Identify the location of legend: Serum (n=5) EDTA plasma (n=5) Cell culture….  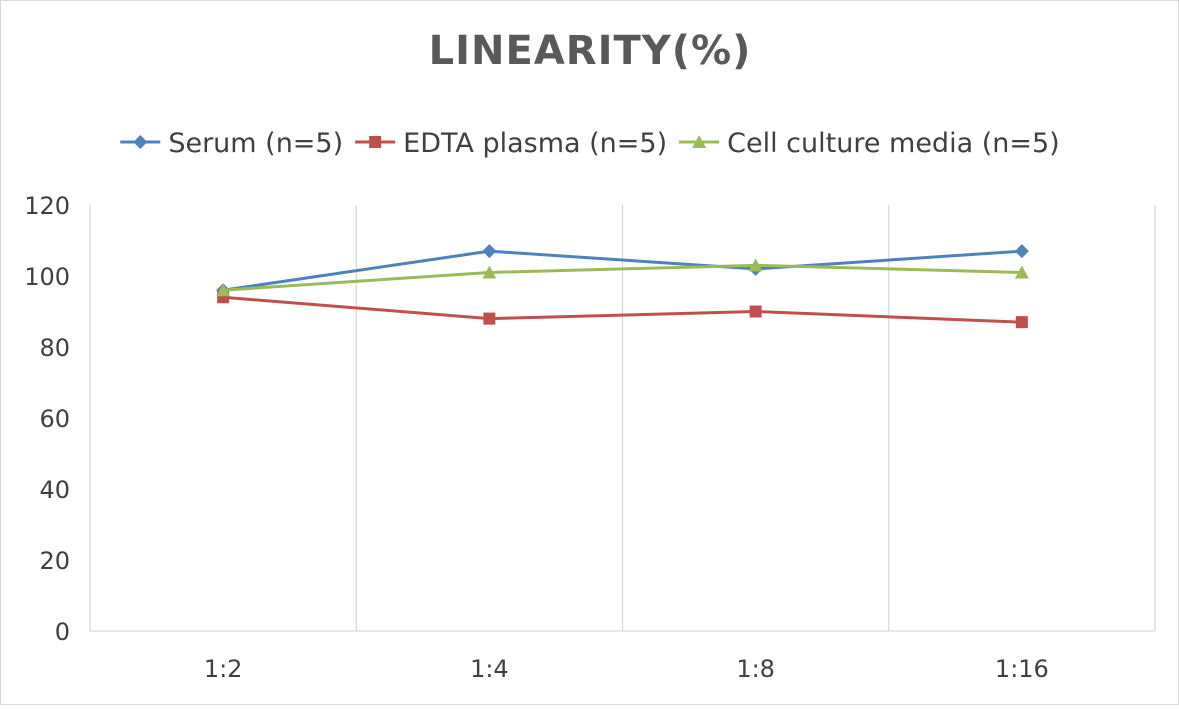
(590, 143).